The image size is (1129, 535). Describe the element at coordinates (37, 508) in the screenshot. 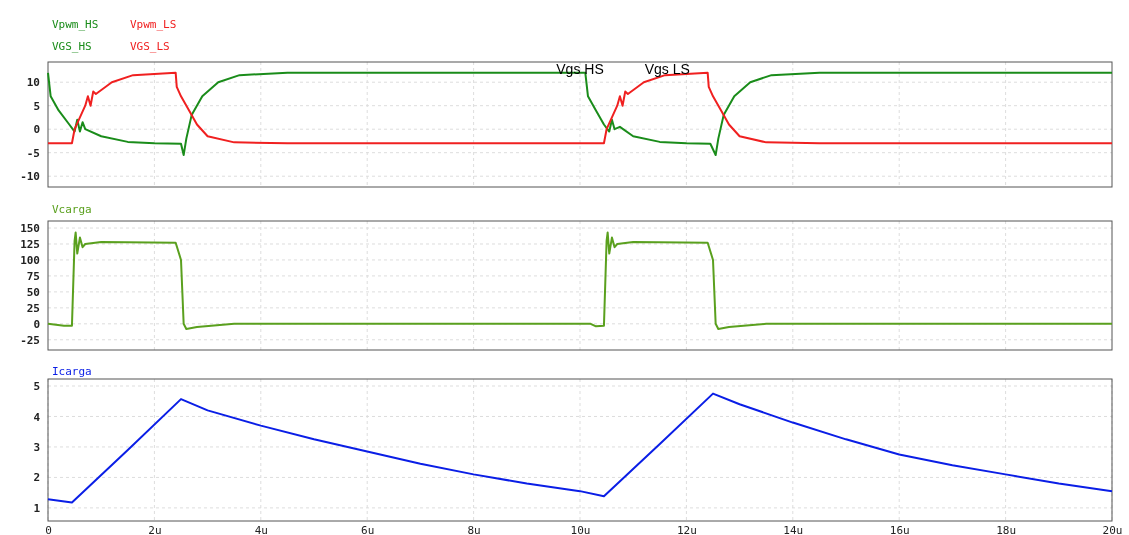

I see `y-tick-label: 1` at that location.